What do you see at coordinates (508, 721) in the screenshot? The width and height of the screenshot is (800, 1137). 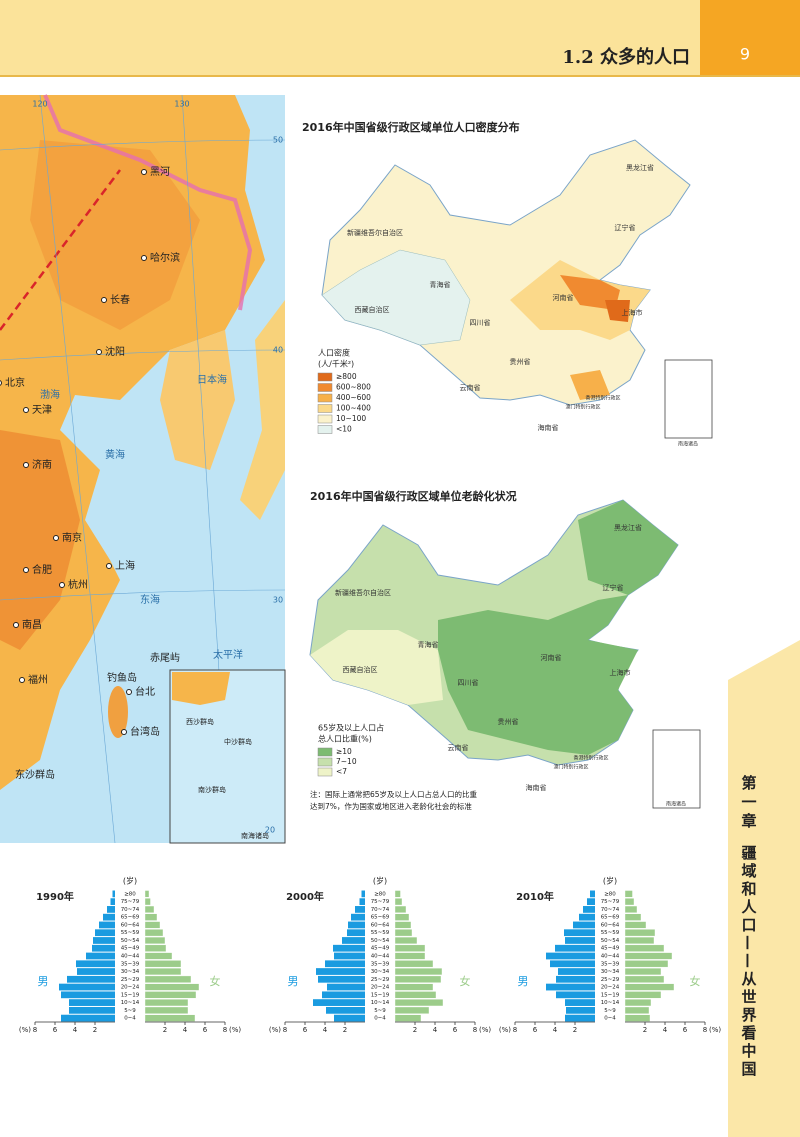 I see `province-label: 贵州省` at bounding box center [508, 721].